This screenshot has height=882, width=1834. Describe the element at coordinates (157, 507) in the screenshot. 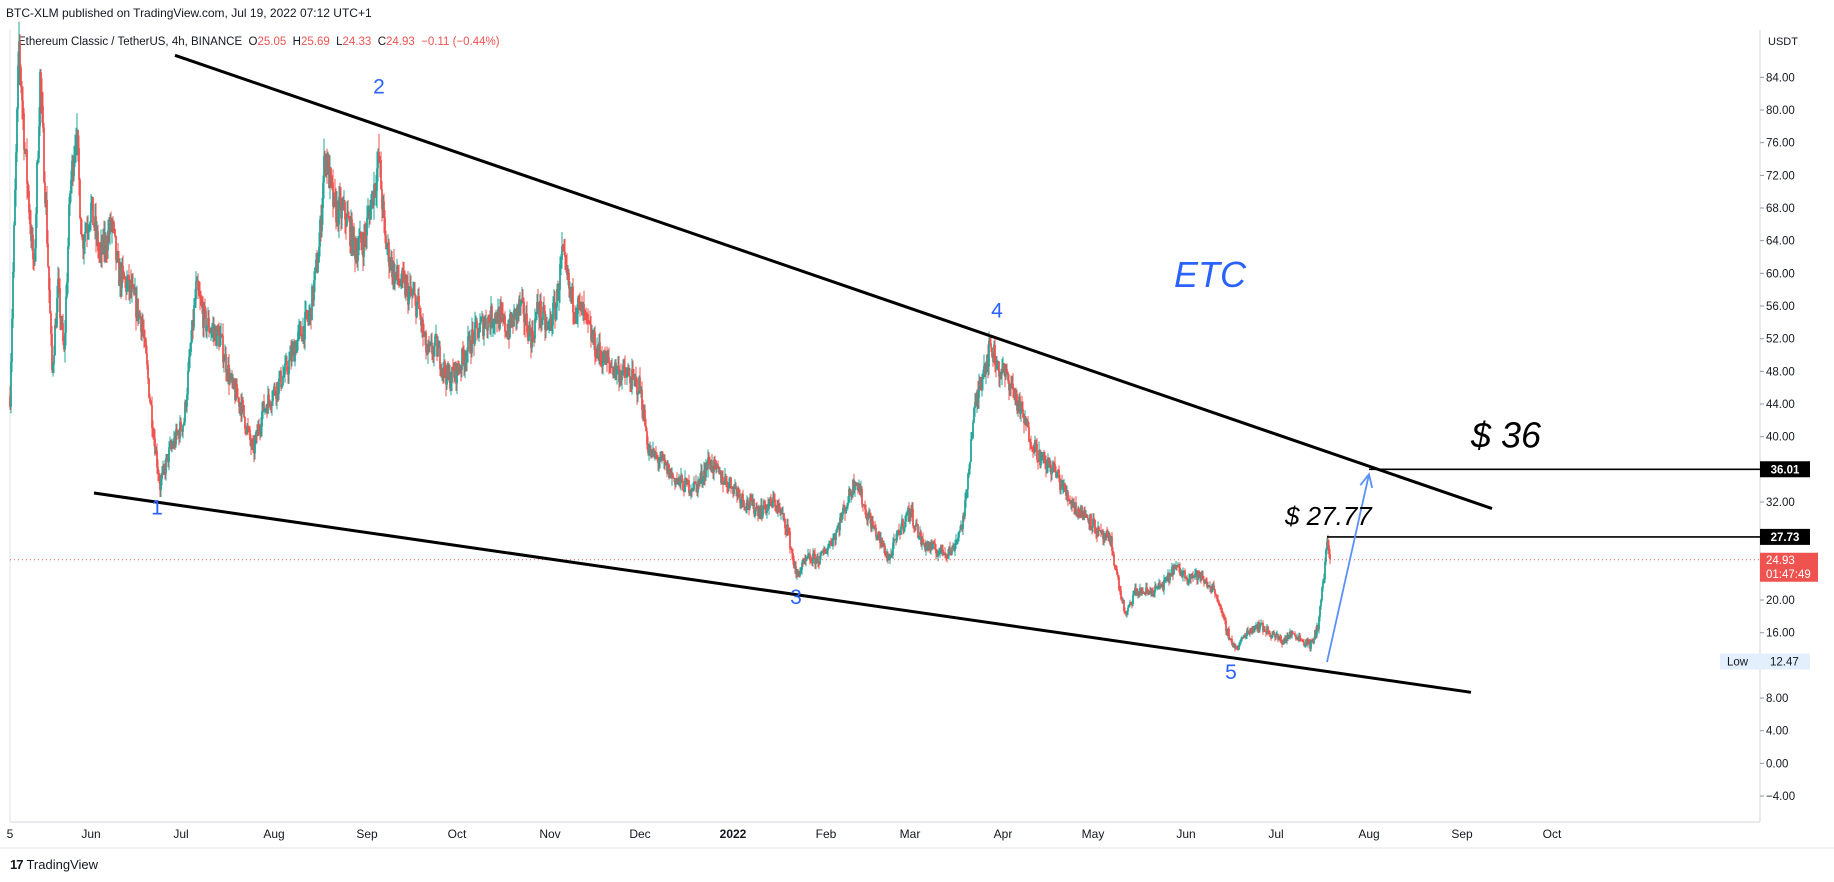

I see `wave-label-1: 1` at that location.